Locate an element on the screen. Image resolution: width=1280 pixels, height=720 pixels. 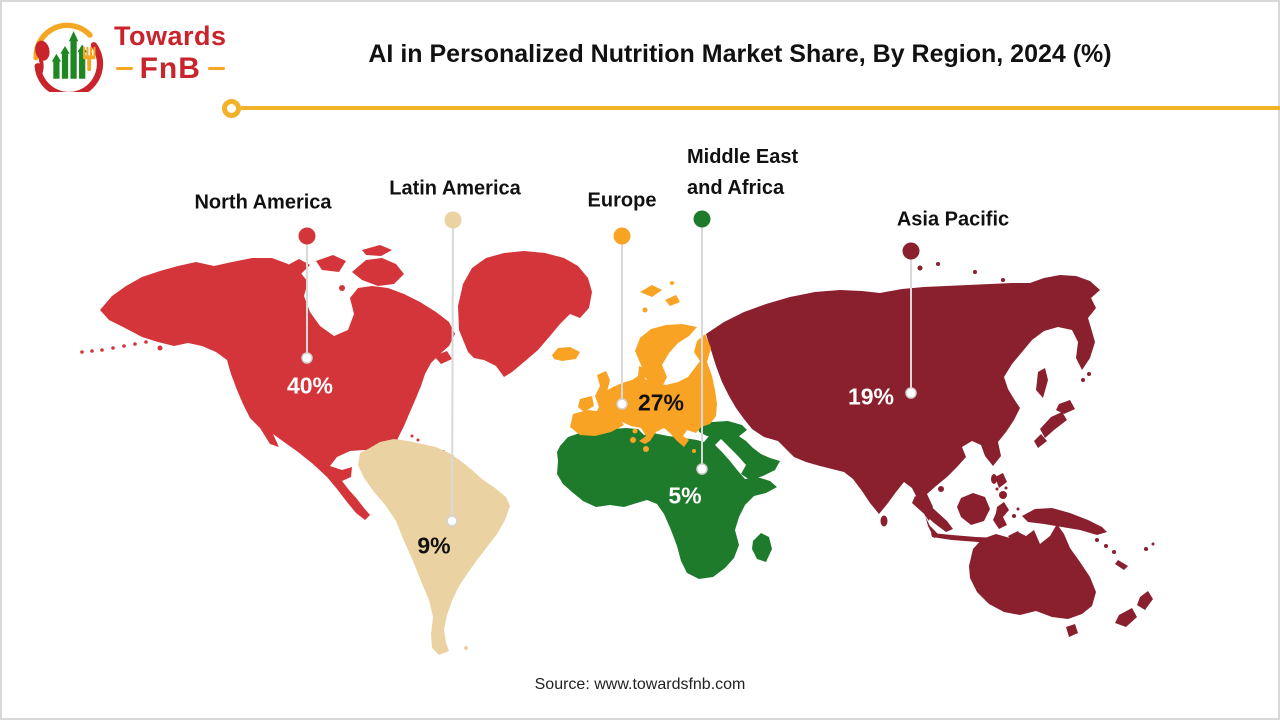
value-label-latin-america: 9% is located at coordinates (434, 545).